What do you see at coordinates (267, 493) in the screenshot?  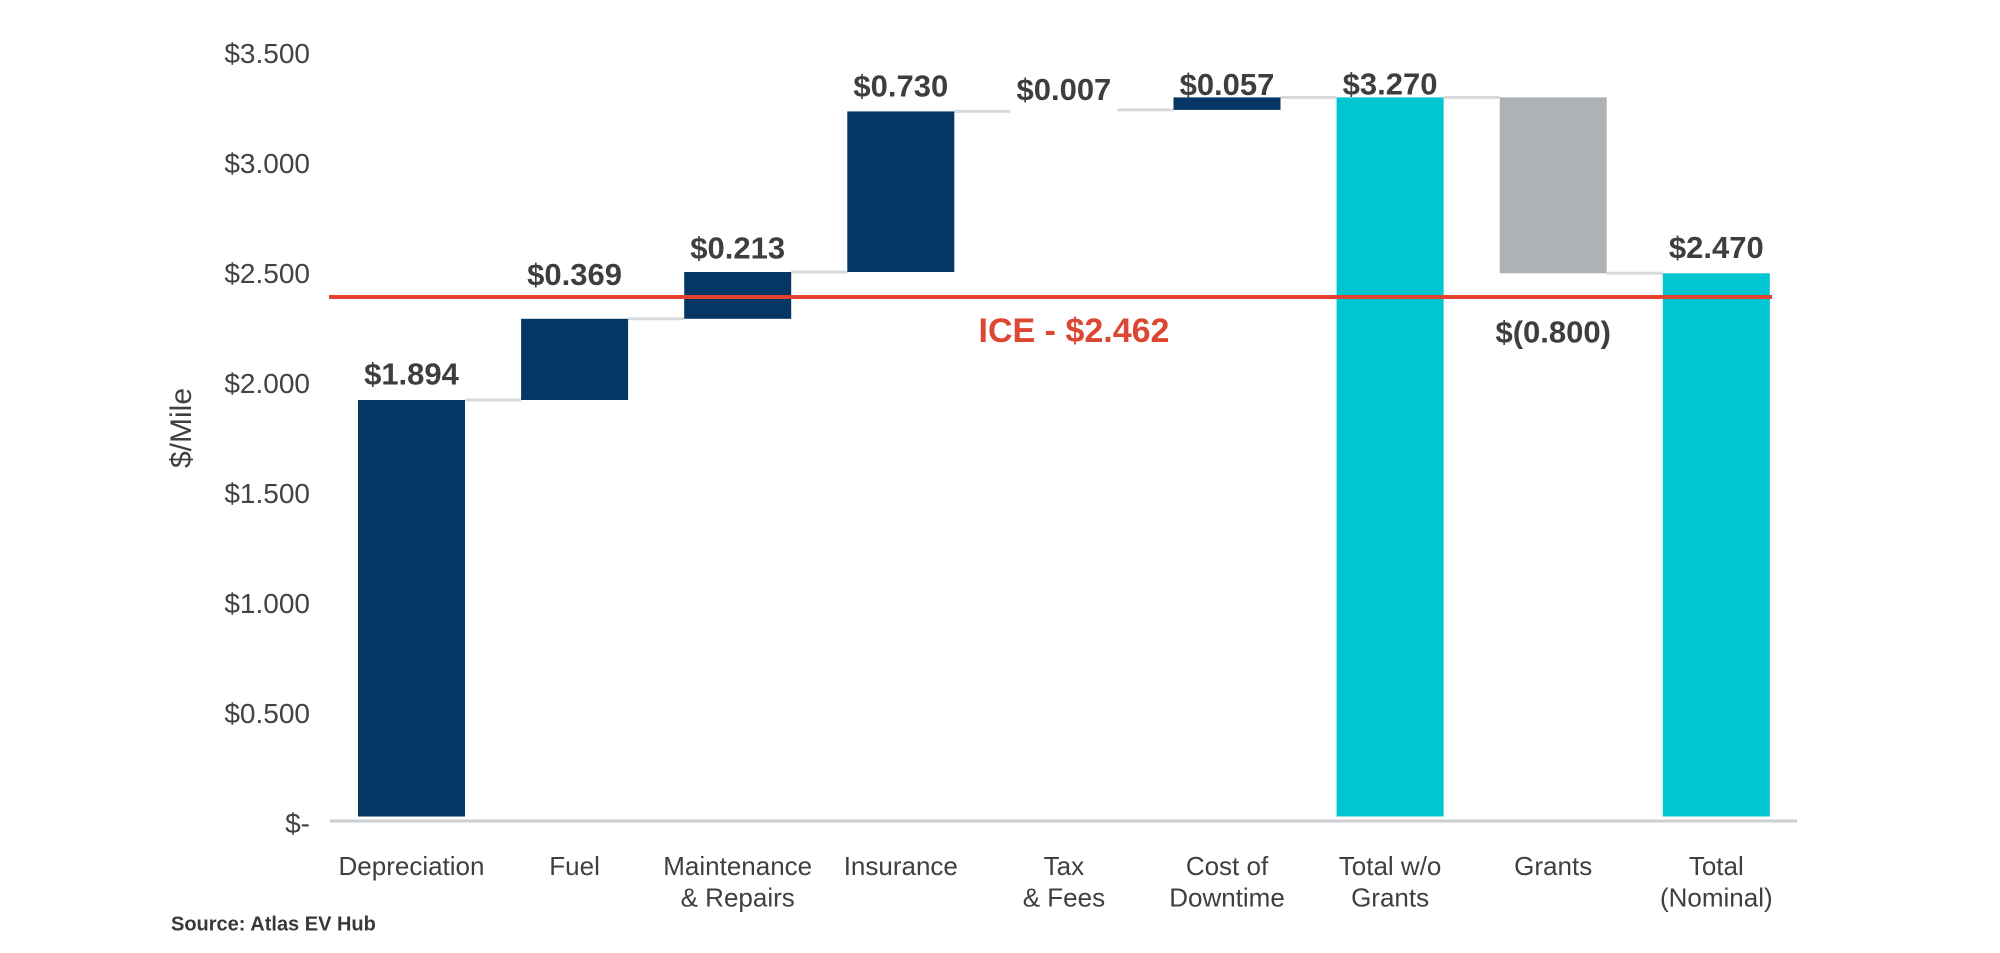 I see `svg-text: $1.500` at bounding box center [267, 493].